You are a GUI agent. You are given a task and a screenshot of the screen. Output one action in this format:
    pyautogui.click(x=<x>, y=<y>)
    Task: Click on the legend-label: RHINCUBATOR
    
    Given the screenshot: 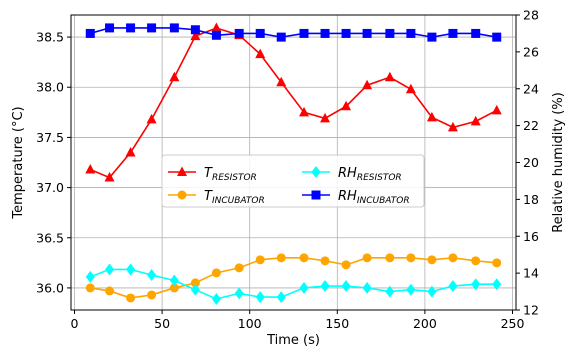 What is the action you would take?
    pyautogui.click(x=374, y=197)
    